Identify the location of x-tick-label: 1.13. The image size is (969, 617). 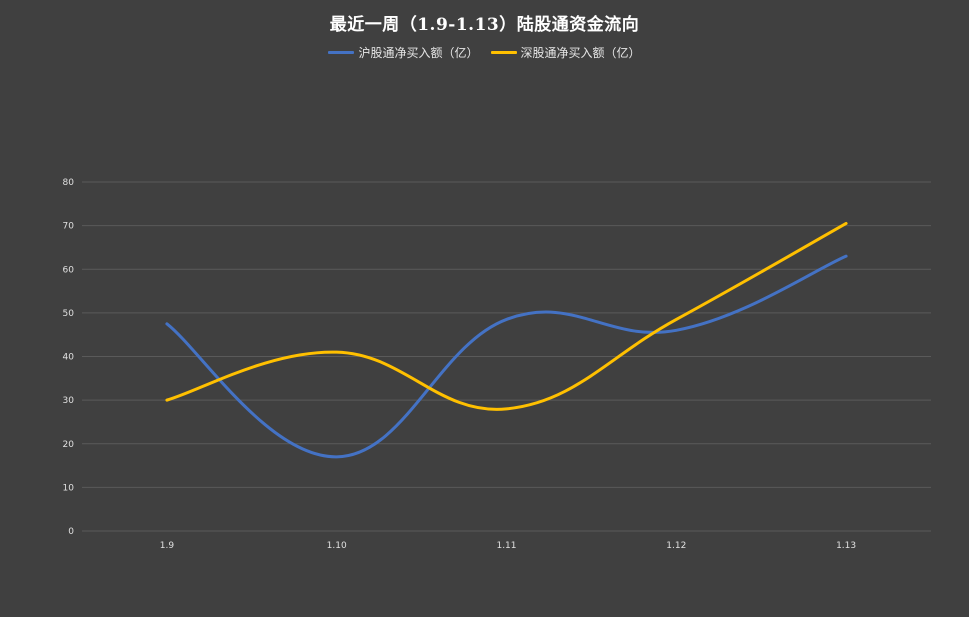
(846, 546).